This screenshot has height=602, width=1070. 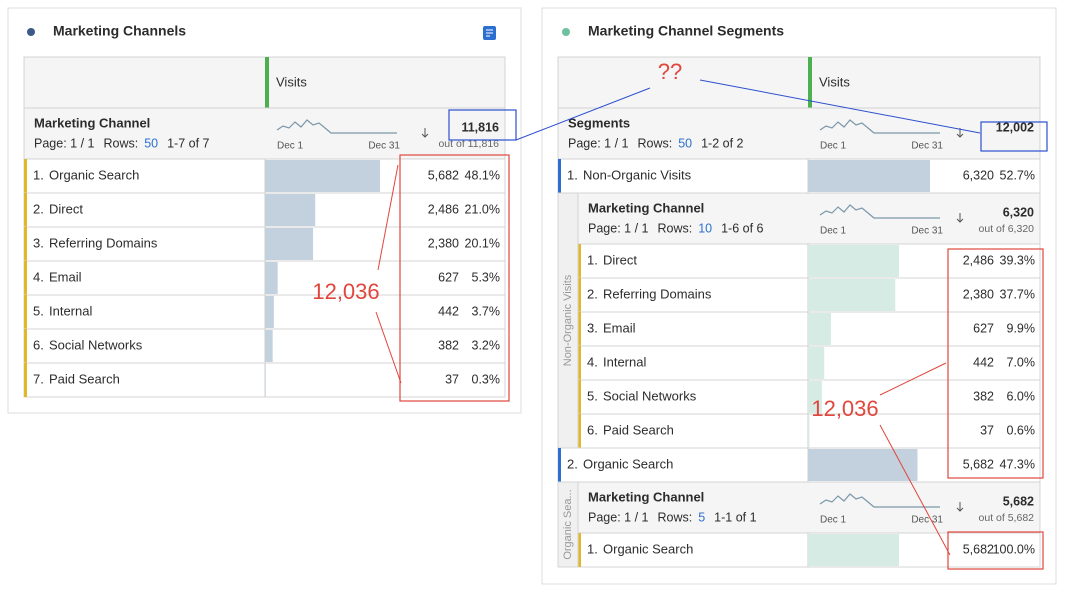 What do you see at coordinates (735, 517) in the screenshot?
I see `row-range: 1-1 of 1` at bounding box center [735, 517].